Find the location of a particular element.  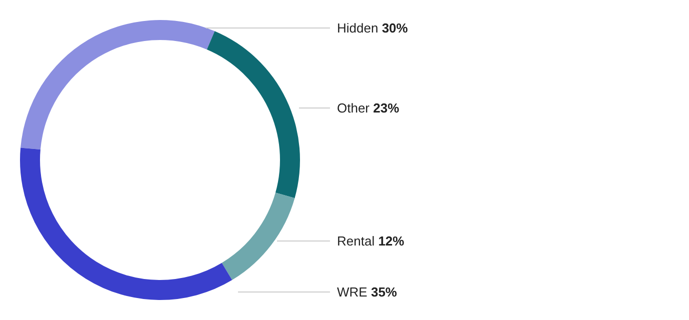

slice-label: Rental is located at coordinates (356, 241).